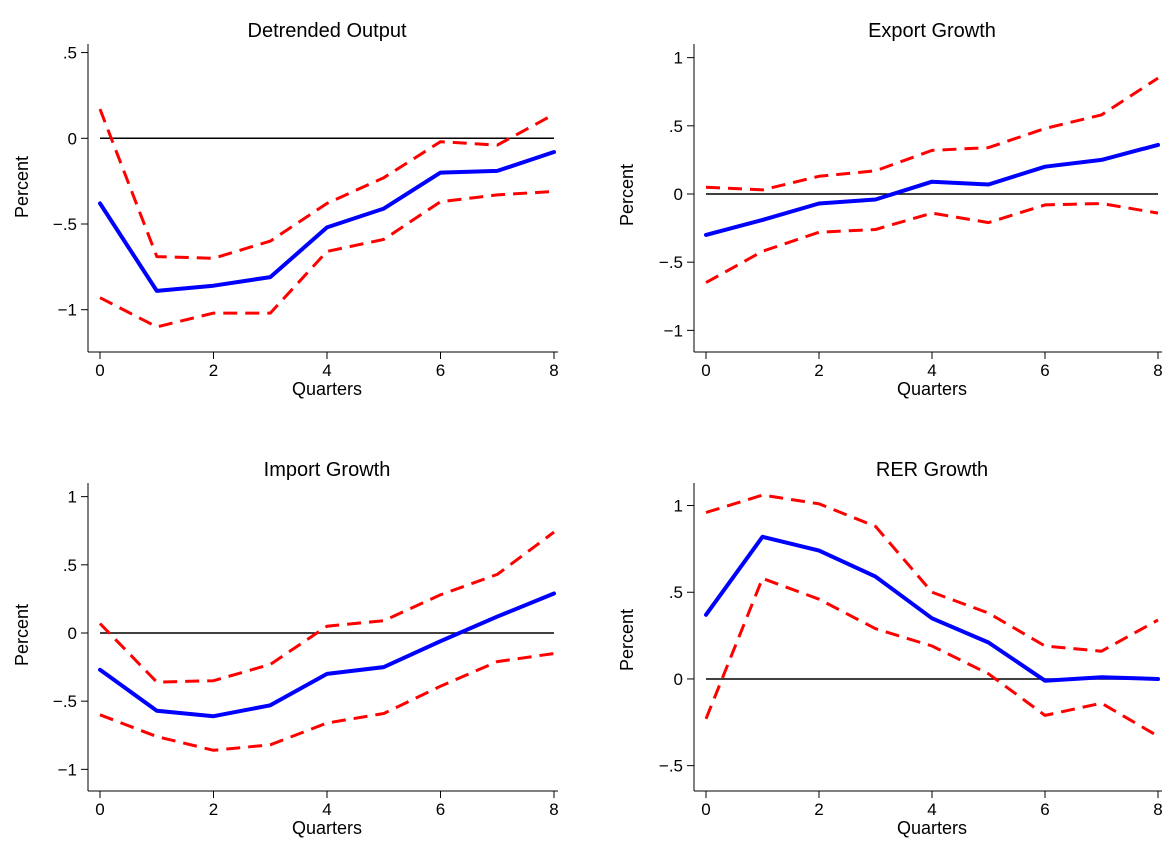  Describe the element at coordinates (932, 470) in the screenshot. I see `chart-title: RER Growth` at that location.